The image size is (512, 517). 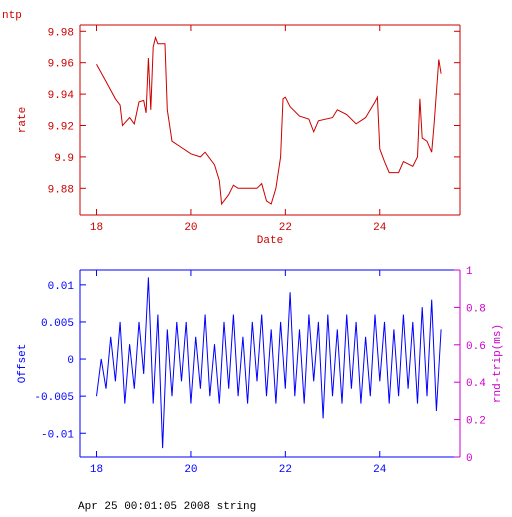 I want to click on y-tick-label: 9.96, so click(x=61, y=65).